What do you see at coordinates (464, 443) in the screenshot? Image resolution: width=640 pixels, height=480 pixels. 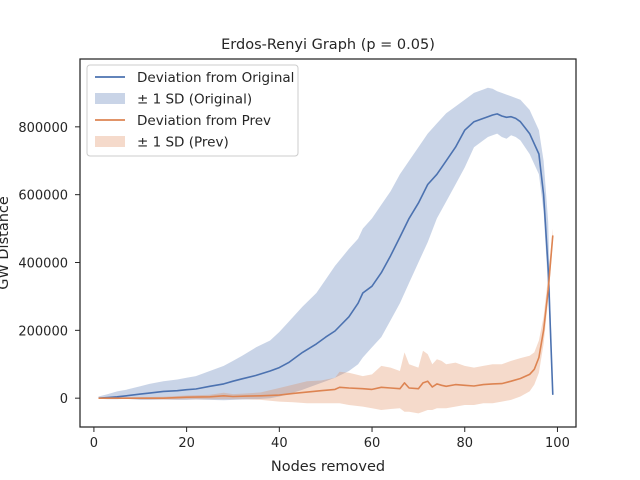 I see `x-tick-label: 80` at bounding box center [464, 443].